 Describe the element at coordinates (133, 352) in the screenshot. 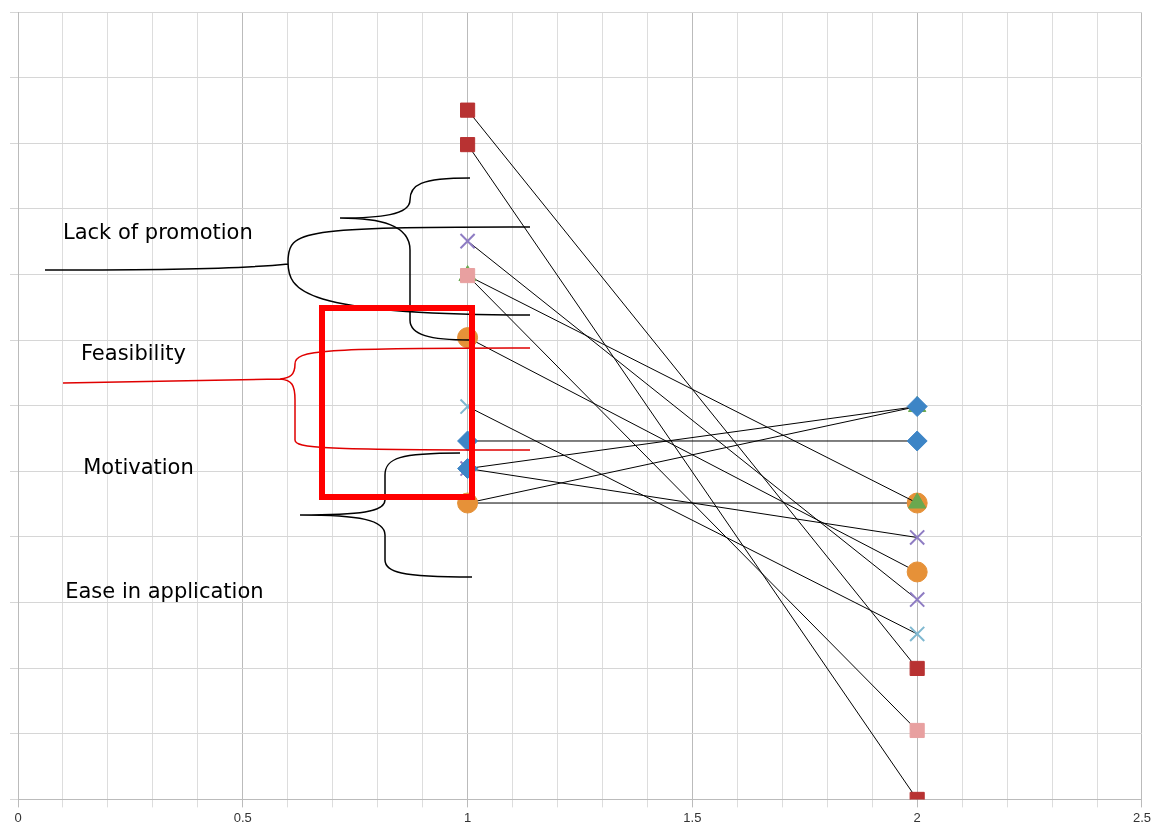

I see `annotation: Feasibility` at that location.